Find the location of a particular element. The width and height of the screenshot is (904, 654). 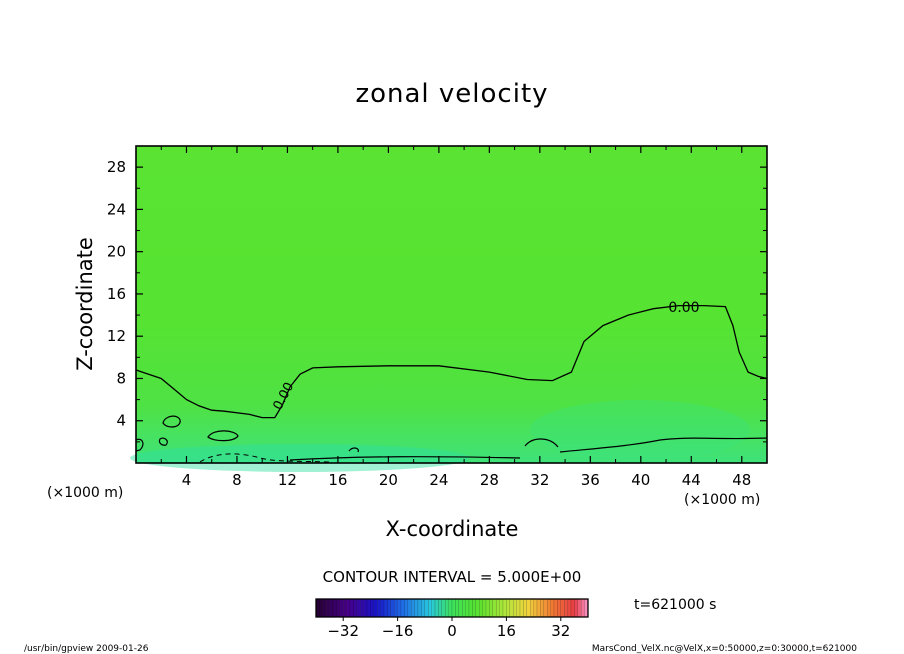

x-axis-unit-right: (×1000 m) is located at coordinates (722, 500).